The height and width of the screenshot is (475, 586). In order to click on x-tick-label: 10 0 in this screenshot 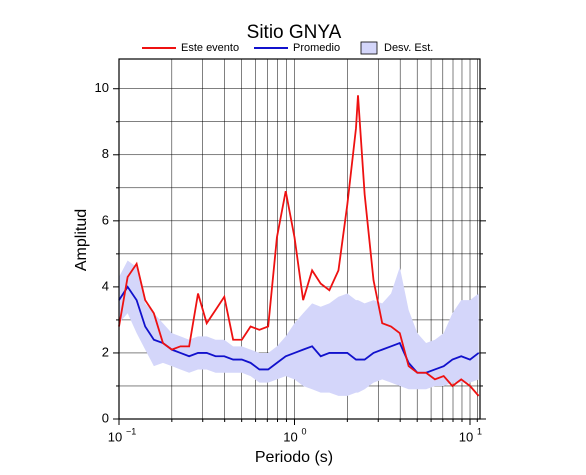, I will do `click(294, 435)`.